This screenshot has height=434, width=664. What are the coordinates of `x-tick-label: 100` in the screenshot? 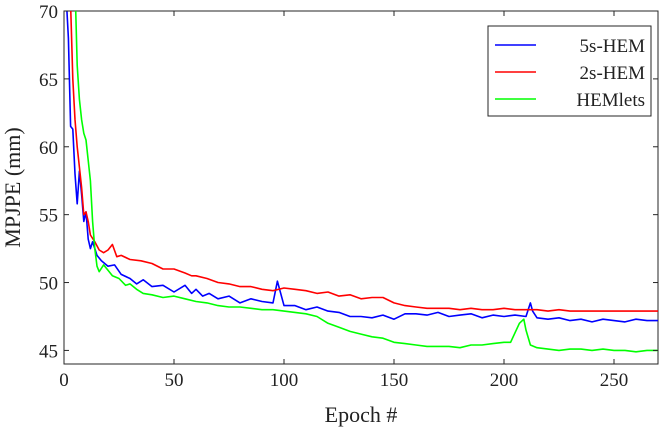 It's located at (284, 380).